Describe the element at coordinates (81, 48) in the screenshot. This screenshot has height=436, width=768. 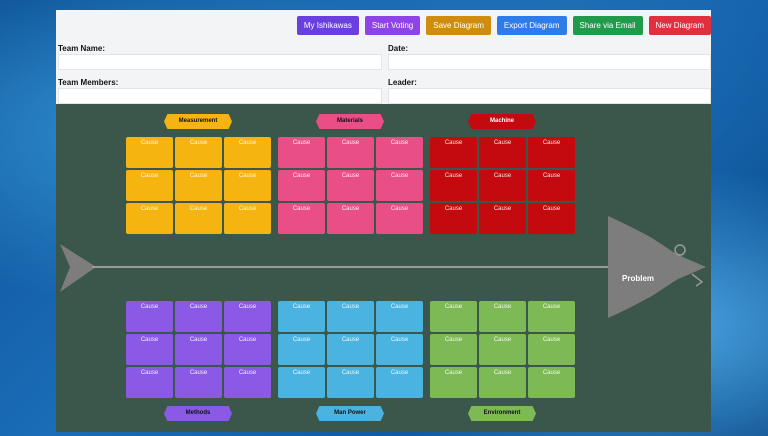
I see `team-name-label: Team Name:` at that location.